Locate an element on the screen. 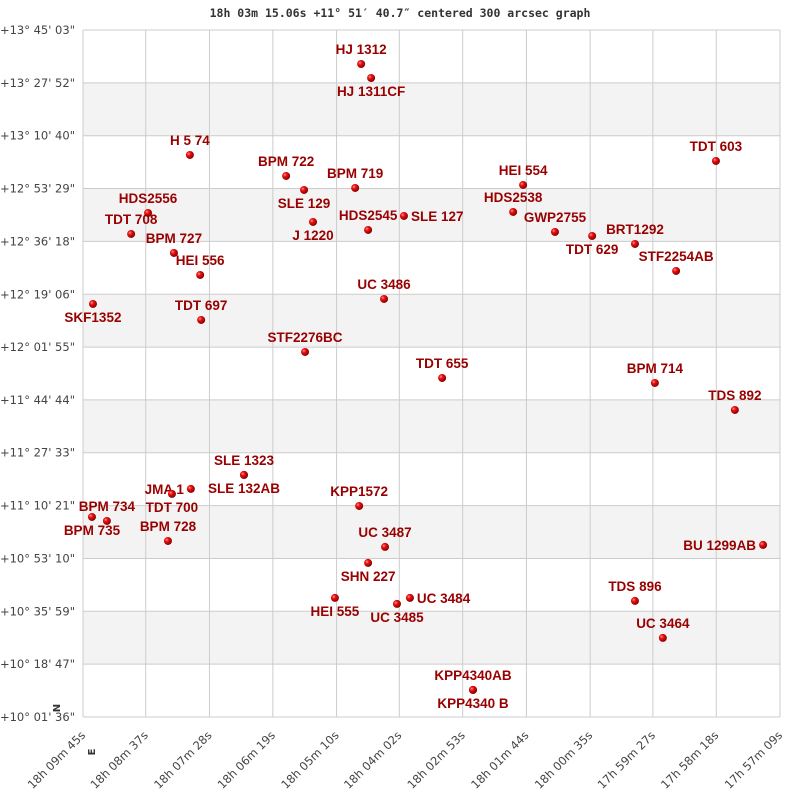 Image resolution: width=800 pixels, height=800 pixels. north-indicator: N is located at coordinates (57, 708).